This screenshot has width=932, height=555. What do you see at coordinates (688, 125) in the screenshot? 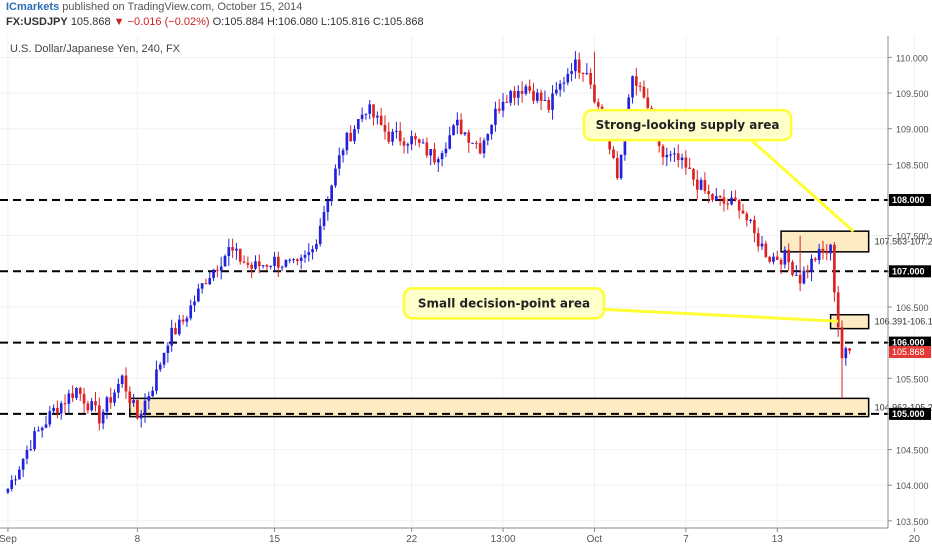
I see `callout-text: Strong-looking supply area` at bounding box center [688, 125].